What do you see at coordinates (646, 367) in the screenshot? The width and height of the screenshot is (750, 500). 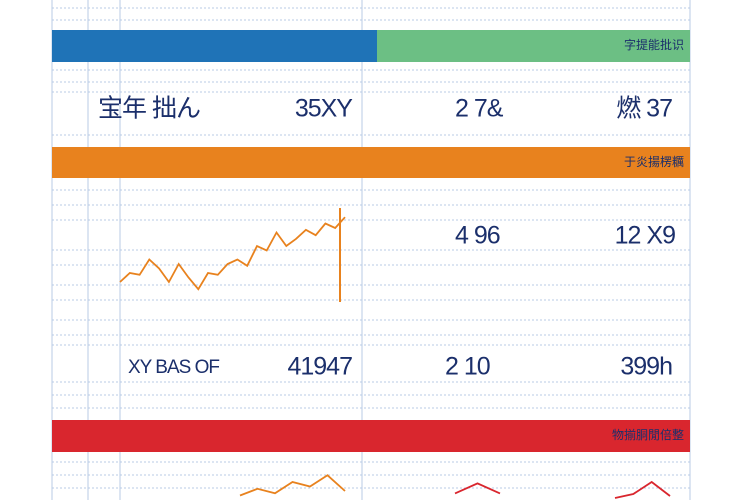 I see `cell: 399h` at bounding box center [646, 367].